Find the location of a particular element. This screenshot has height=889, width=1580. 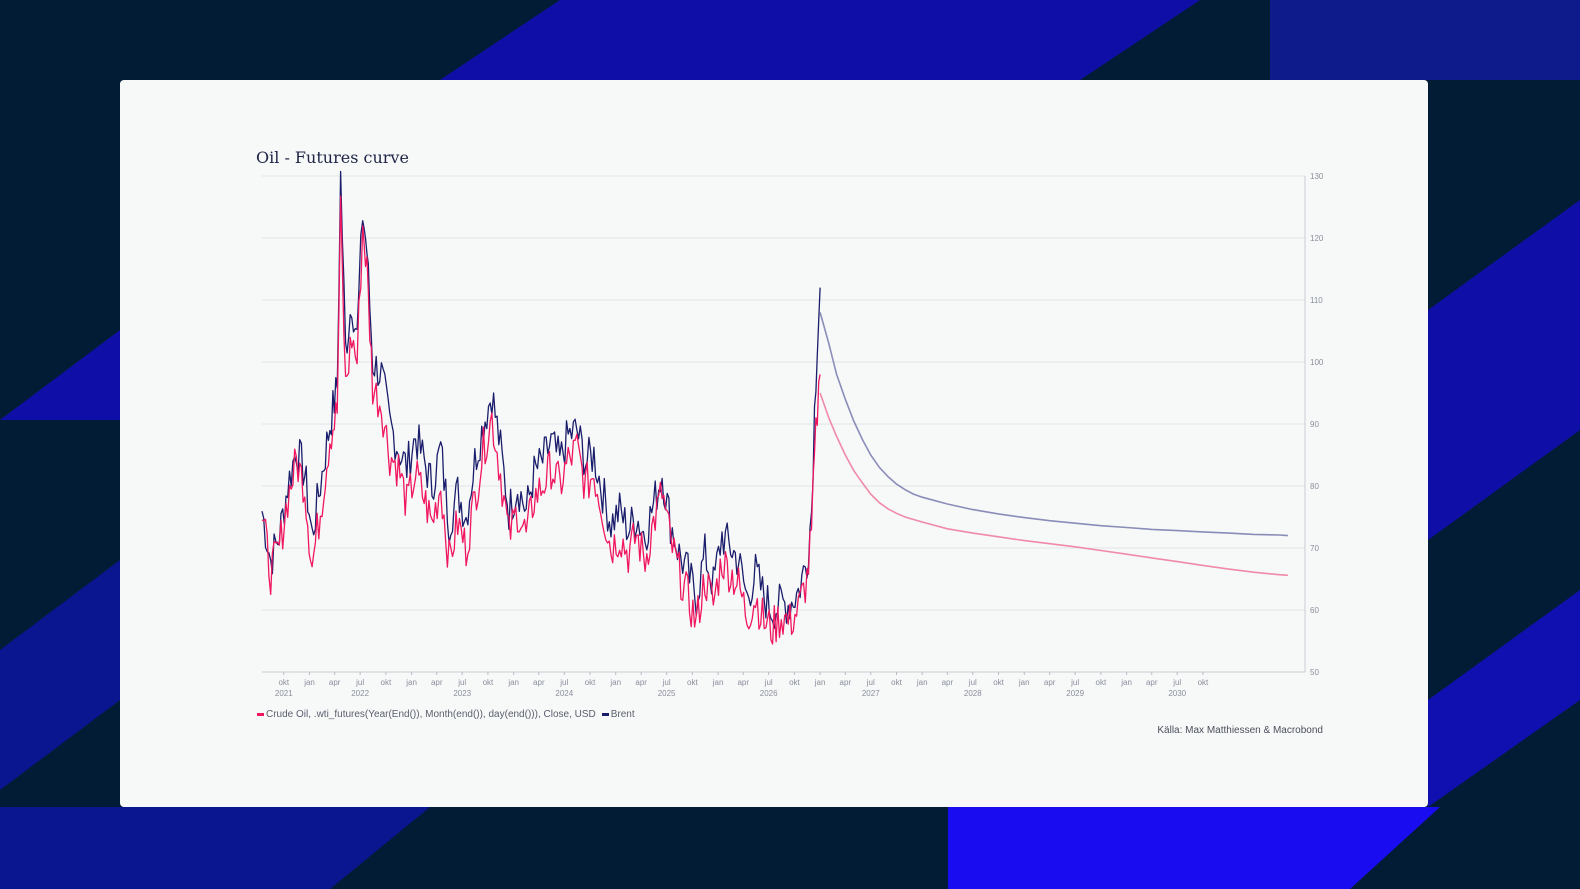

y-tick-label: 110 is located at coordinates (1316, 300).